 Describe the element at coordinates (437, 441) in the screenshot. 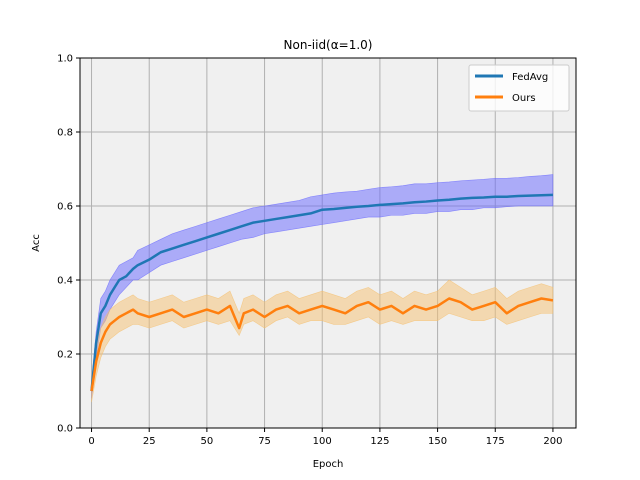

I see `x-tick-label: 150` at that location.